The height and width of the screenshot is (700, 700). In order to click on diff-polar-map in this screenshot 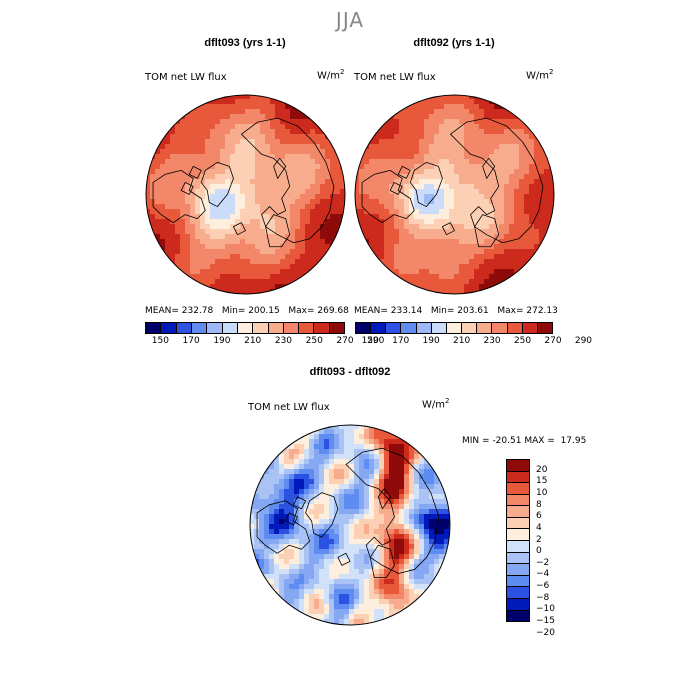, I will do `click(350, 525)`.